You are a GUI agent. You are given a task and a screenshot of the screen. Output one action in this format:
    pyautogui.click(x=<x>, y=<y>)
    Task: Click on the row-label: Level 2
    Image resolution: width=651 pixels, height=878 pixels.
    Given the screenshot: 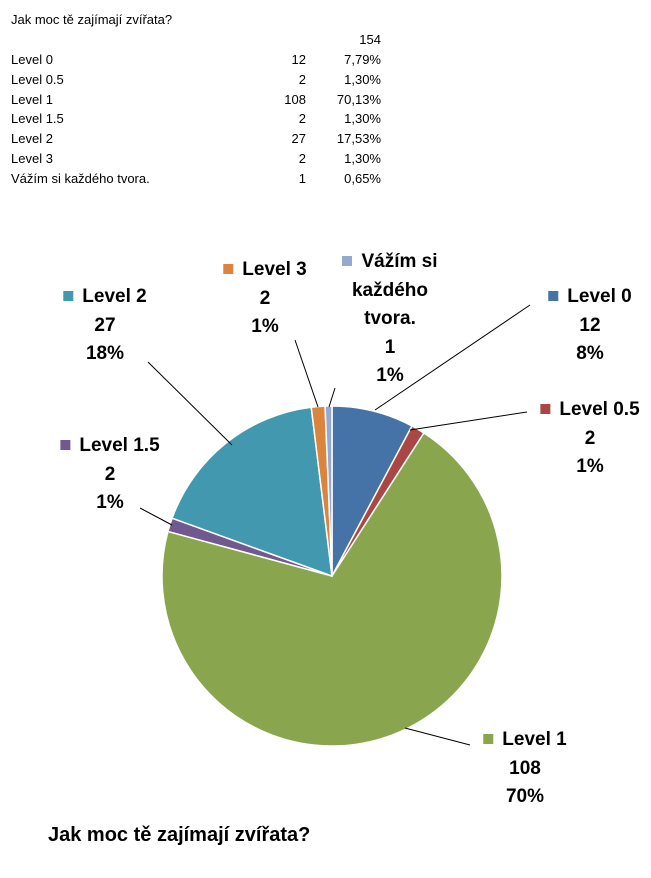 What is the action you would take?
    pyautogui.click(x=32, y=139)
    